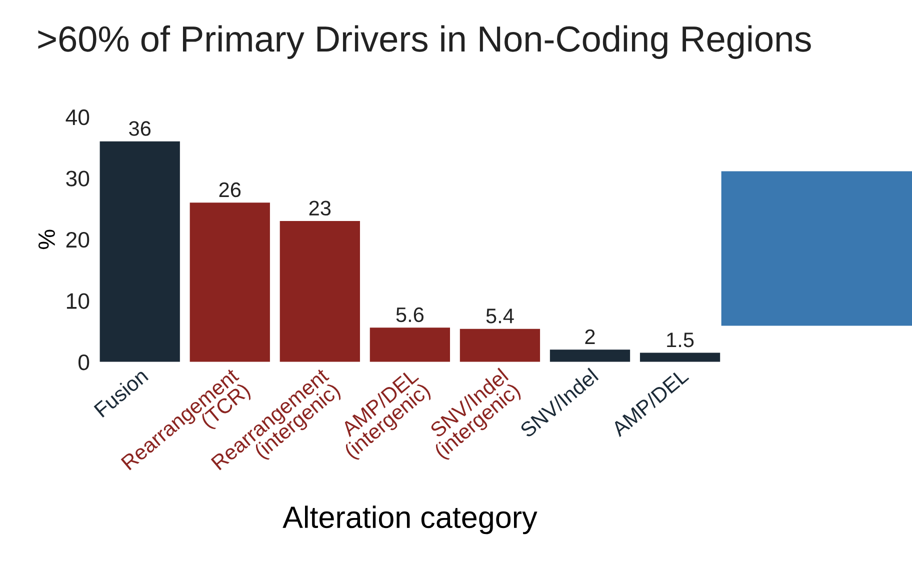 This screenshot has height=562, width=912. Describe the element at coordinates (78, 301) in the screenshot. I see `y-tick-label: 10` at that location.